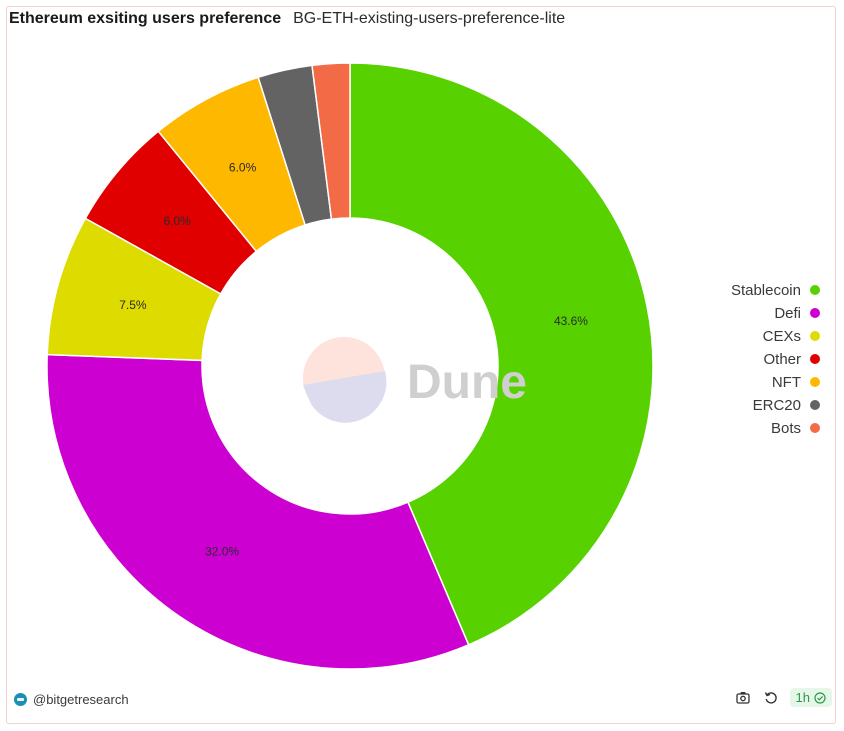  Describe the element at coordinates (145, 18) in the screenshot. I see `chart-title: Ethereum exsiting users preference` at that location.